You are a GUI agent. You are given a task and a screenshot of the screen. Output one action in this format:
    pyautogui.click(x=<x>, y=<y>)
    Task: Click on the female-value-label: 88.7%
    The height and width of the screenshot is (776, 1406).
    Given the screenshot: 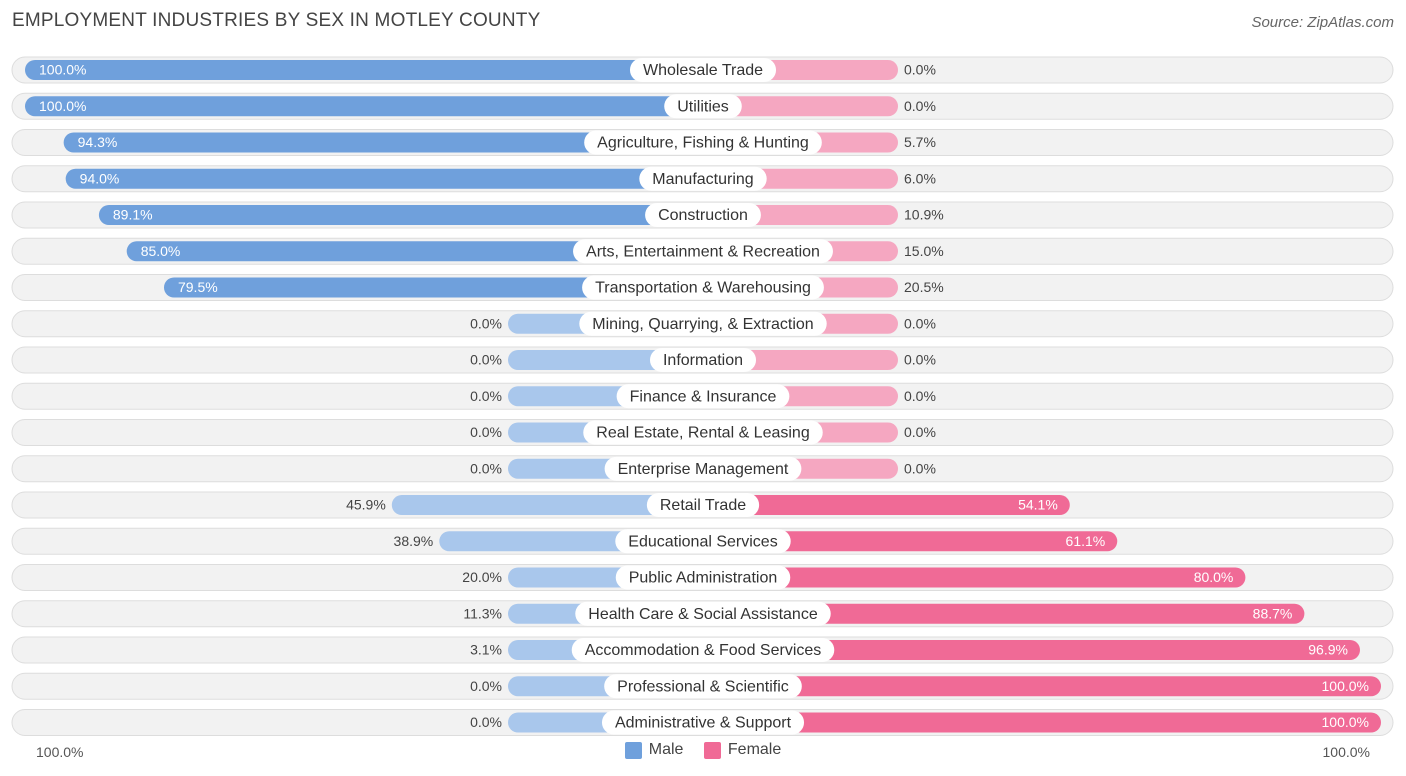 What is the action you would take?
    pyautogui.click(x=1273, y=613)
    